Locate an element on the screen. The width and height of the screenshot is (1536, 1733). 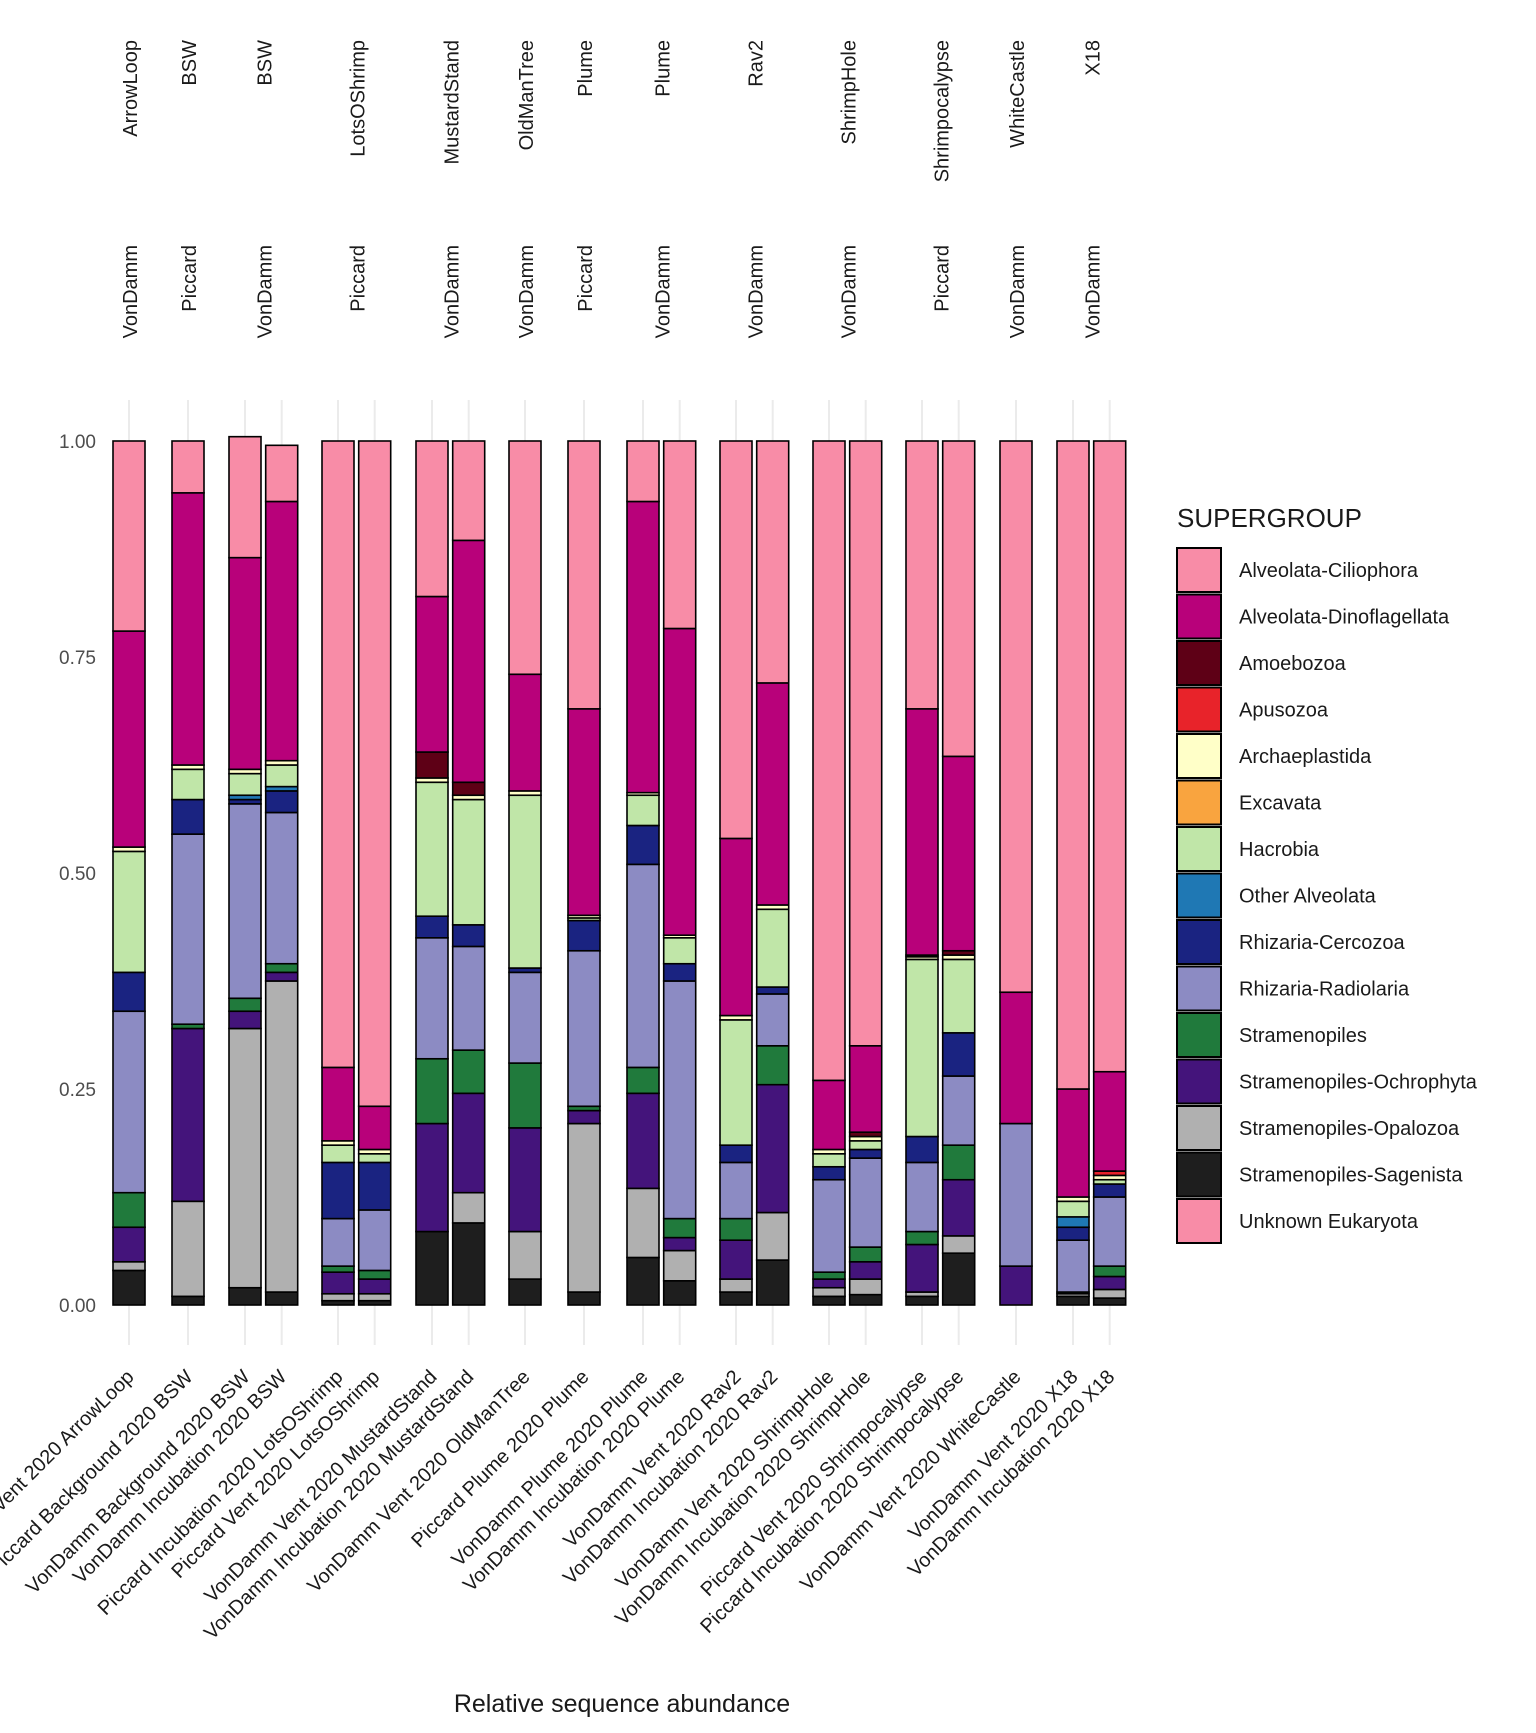
bar-vondamm-incubation-2020-shrimphole is located at coordinates (865, 873).